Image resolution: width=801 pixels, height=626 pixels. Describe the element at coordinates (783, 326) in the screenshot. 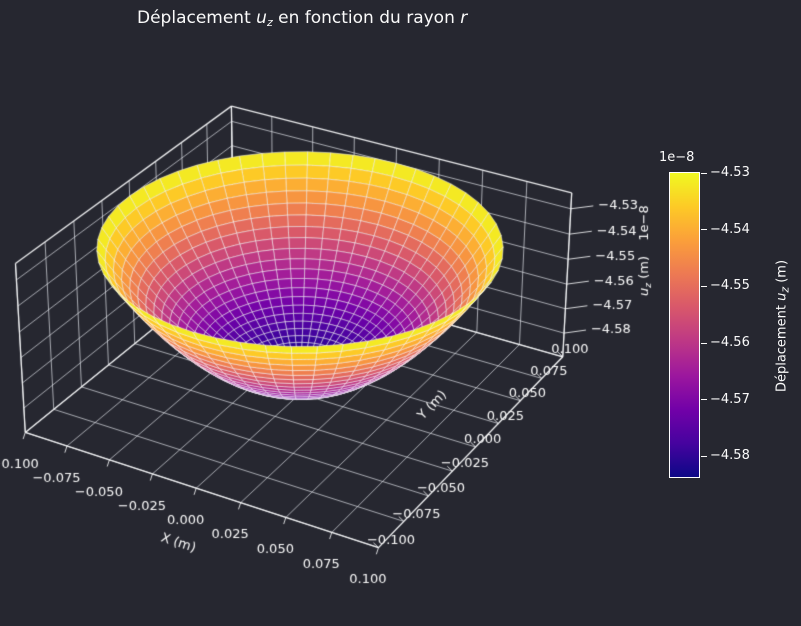

I see `colorbar-label: Déplacement uz (m)` at that location.